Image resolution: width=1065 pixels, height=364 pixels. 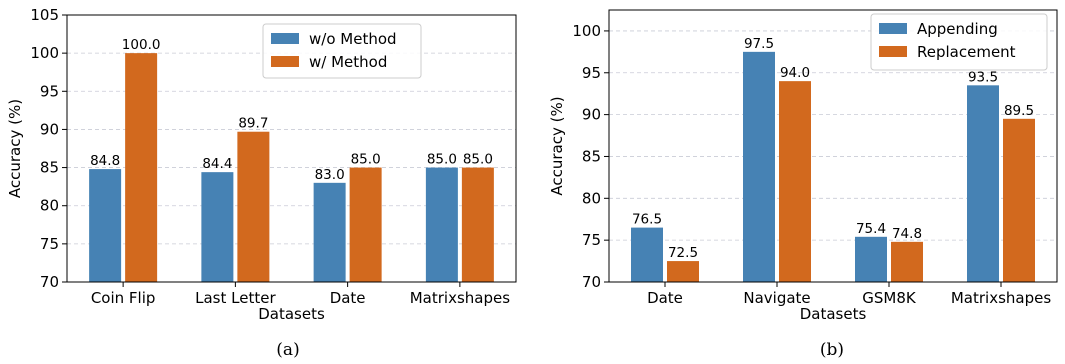 What do you see at coordinates (123, 298) in the screenshot?
I see `x-tick-label: Coin Flip` at bounding box center [123, 298].